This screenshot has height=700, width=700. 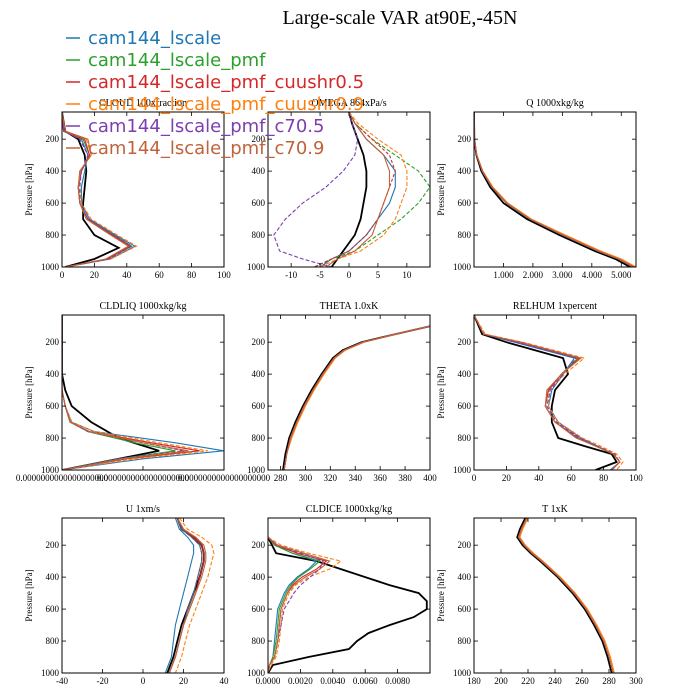 I want to click on x-tick-label: 0.0000, so click(x=268, y=681).